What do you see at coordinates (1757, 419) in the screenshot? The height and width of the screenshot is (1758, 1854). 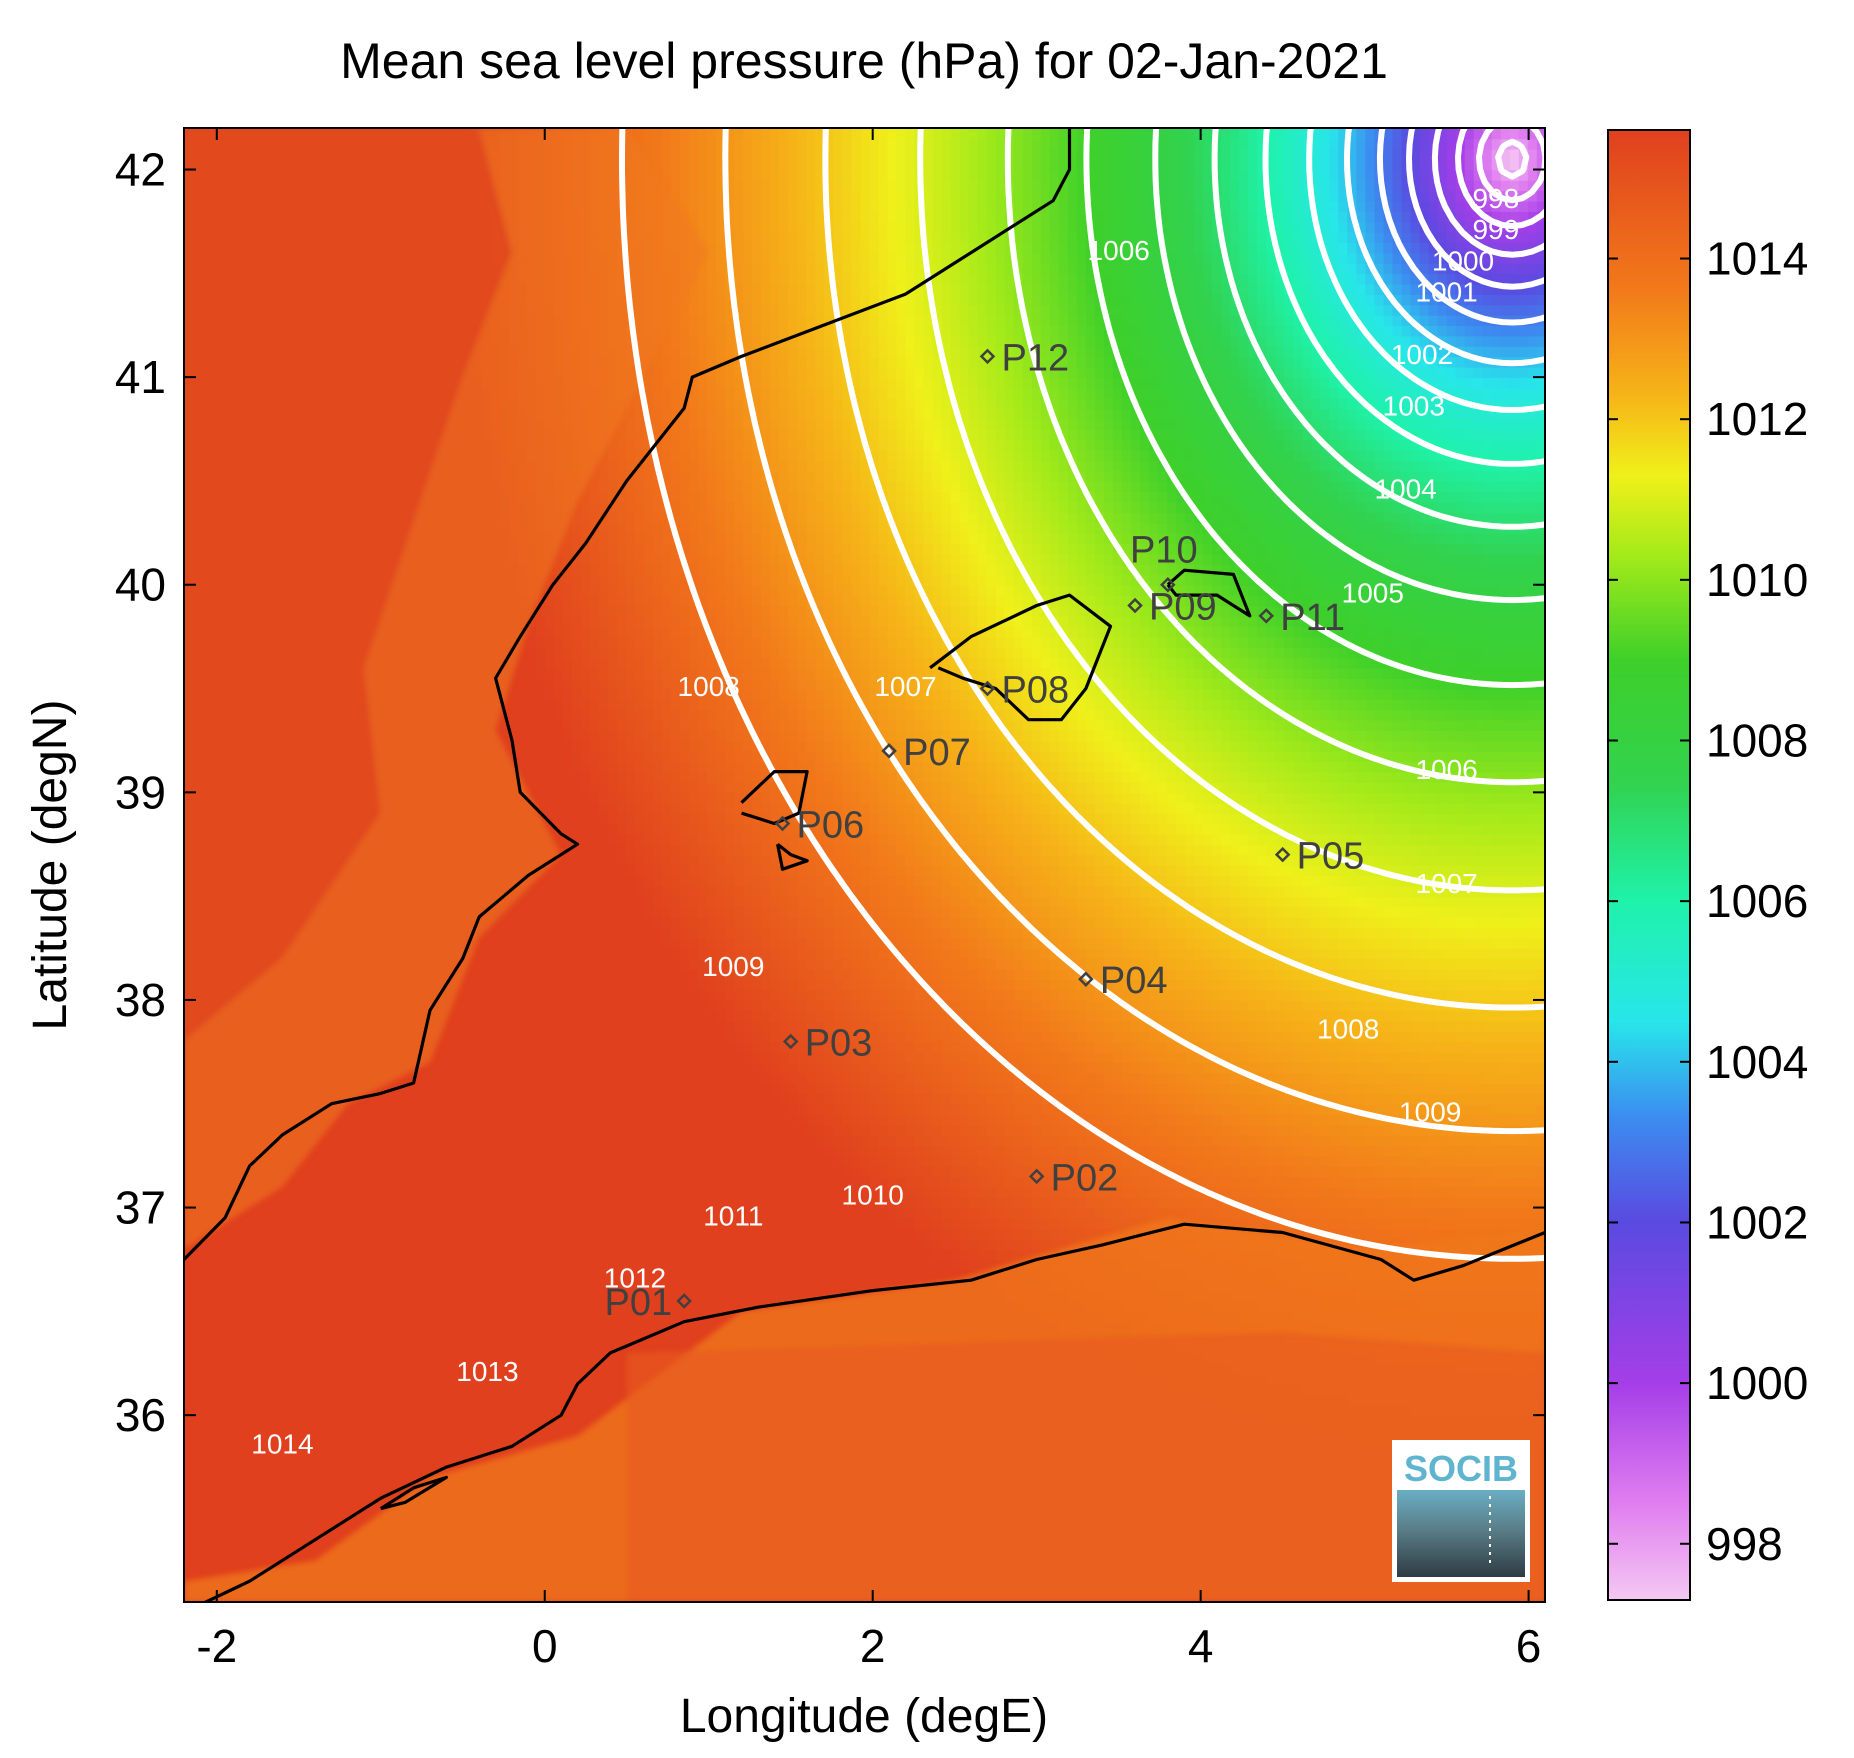 I see `colorbar-tick-label: 1012` at bounding box center [1757, 419].